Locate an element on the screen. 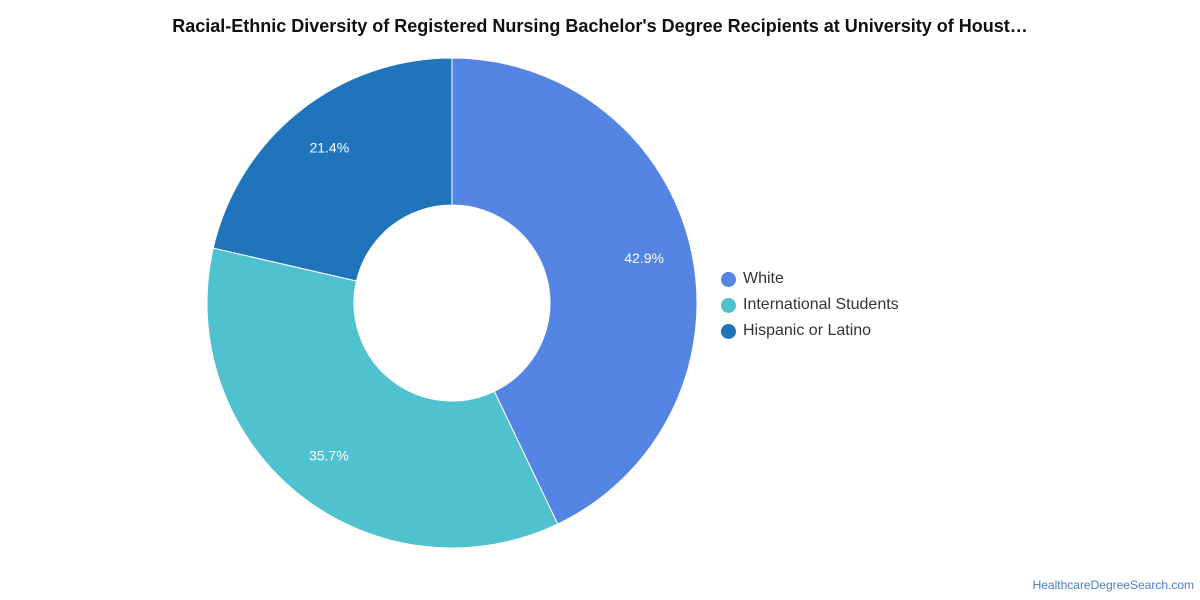 The width and height of the screenshot is (1200, 600). source-credit-link: HealthcareDegreeSearch.com is located at coordinates (1113, 585).